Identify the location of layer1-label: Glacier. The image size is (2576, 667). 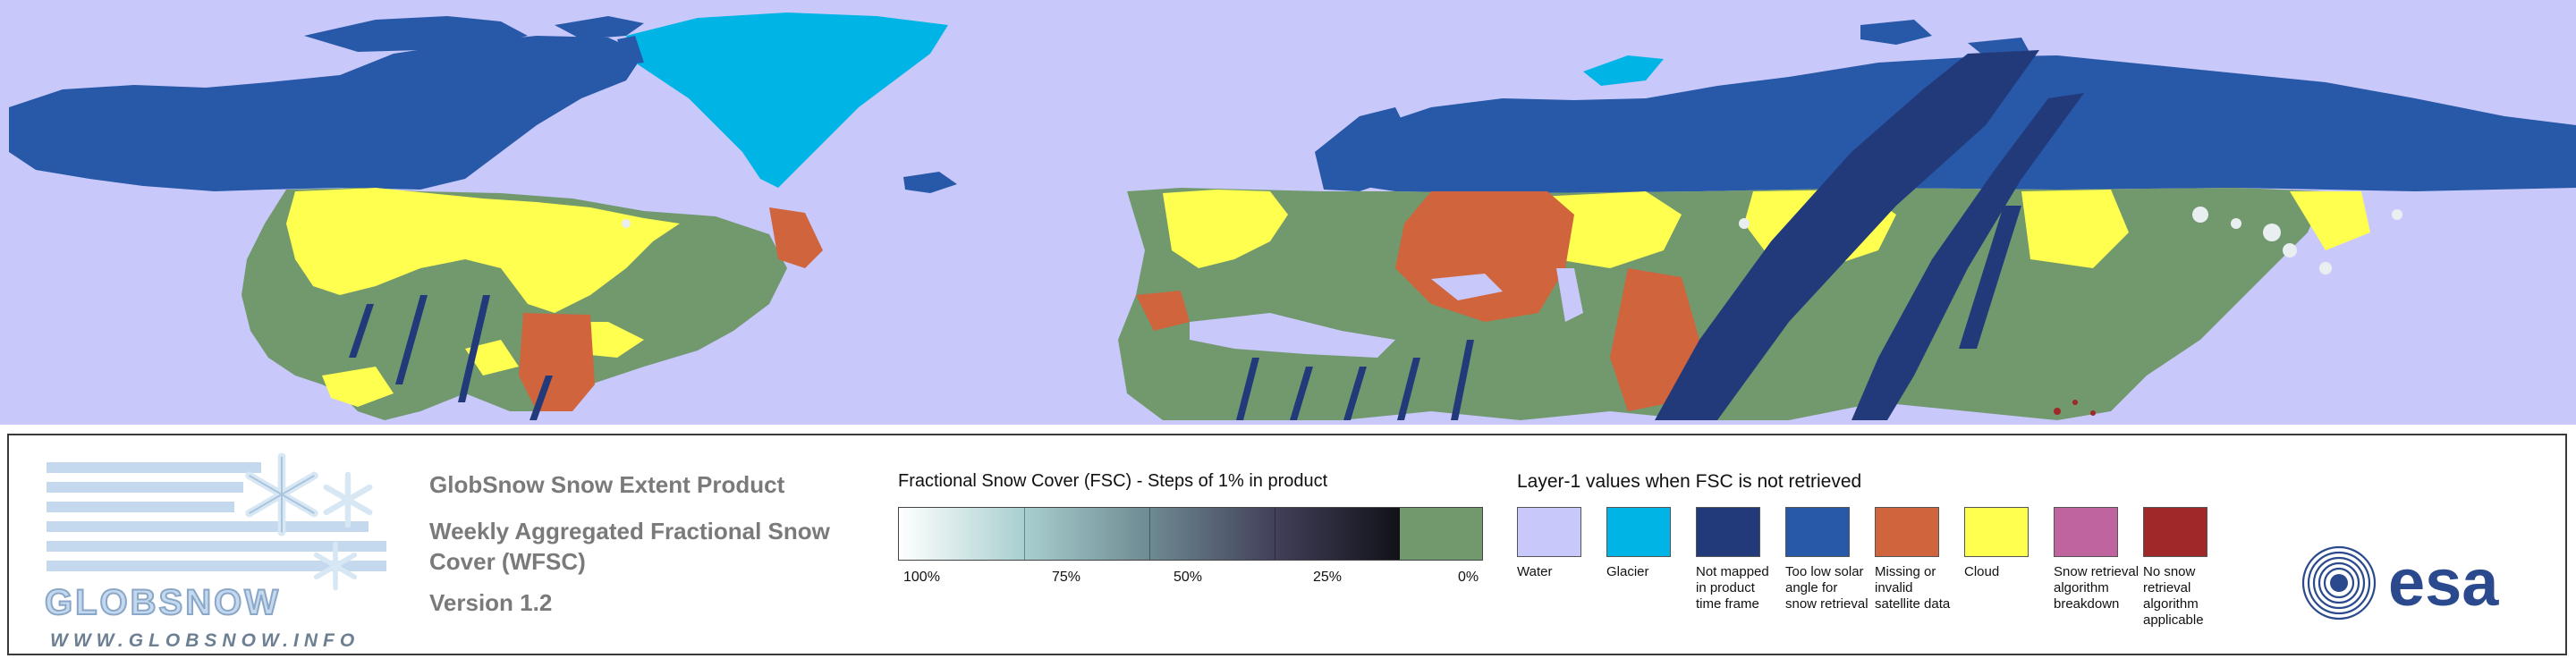
(1627, 572).